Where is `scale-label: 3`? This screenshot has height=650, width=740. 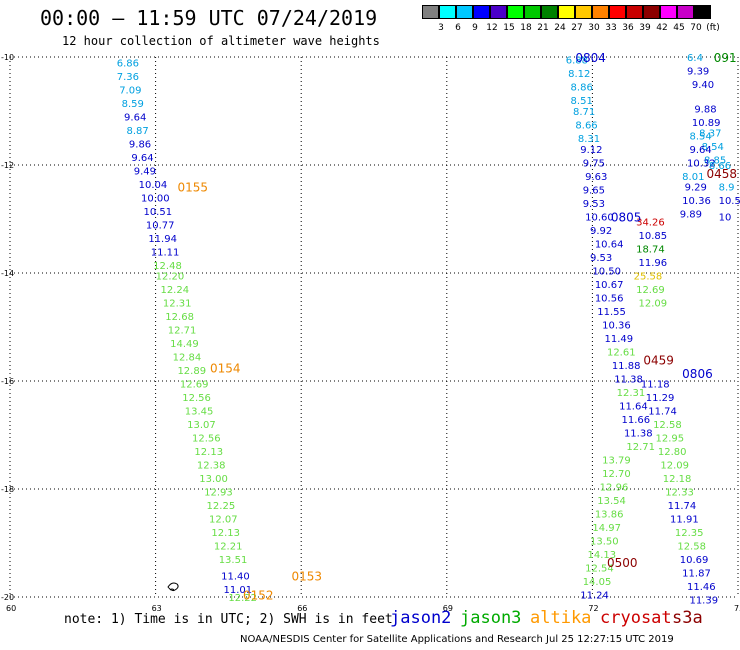
scale-label: 3 is located at coordinates (441, 28).